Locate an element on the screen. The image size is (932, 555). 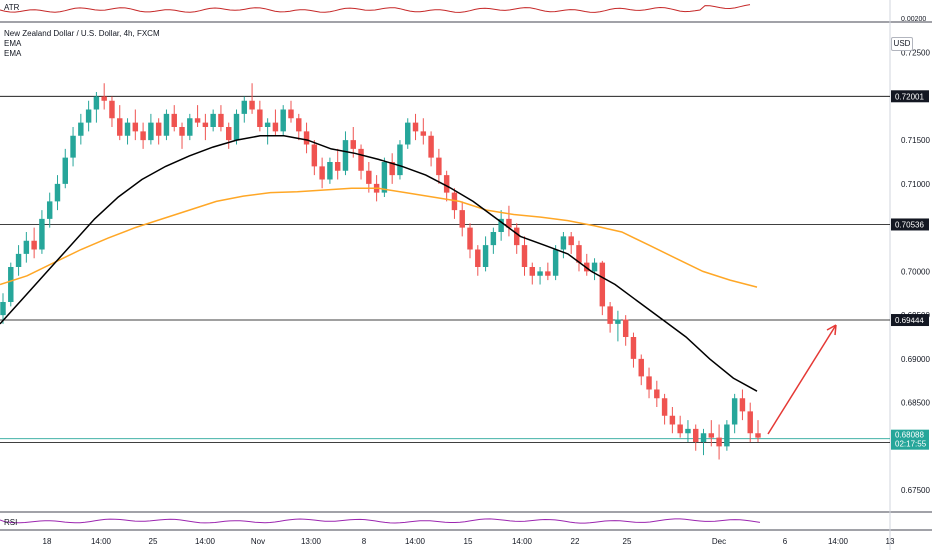
atr-indicator-label: ATR is located at coordinates (12, 7).